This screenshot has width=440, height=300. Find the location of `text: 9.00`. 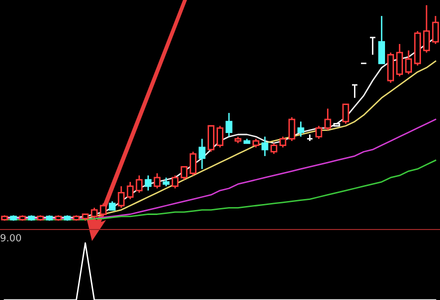

text: 9.00 is located at coordinates (10, 238).